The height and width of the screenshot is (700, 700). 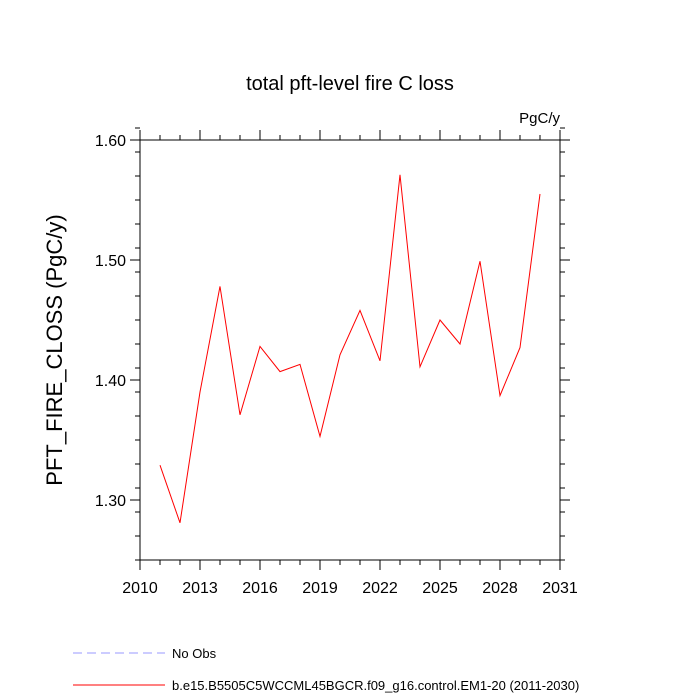 What do you see at coordinates (260, 588) in the screenshot?
I see `x-tick-label: 2016` at bounding box center [260, 588].